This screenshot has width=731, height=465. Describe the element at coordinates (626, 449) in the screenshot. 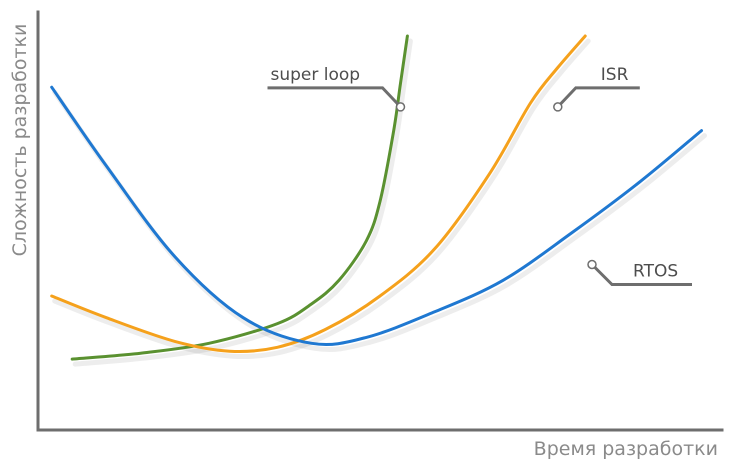

I see `x-axis-title: Время разработки` at that location.